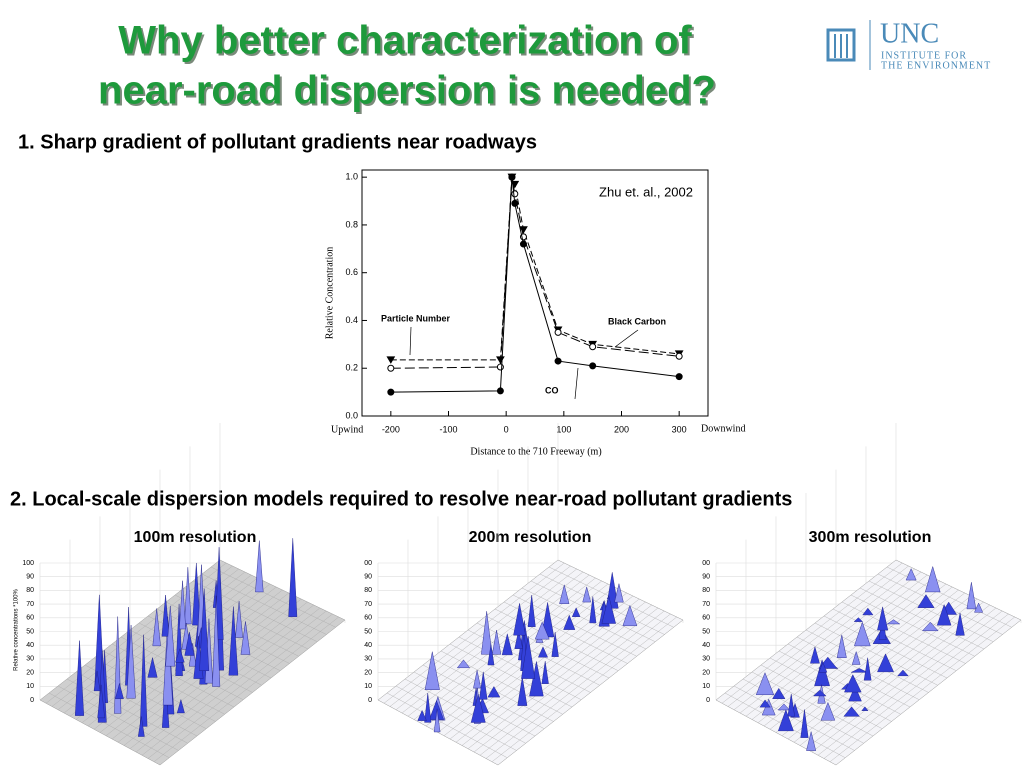 Image resolution: width=1024 pixels, height=773 pixels. I want to click on y-tick-label: 0.8, so click(351, 224).